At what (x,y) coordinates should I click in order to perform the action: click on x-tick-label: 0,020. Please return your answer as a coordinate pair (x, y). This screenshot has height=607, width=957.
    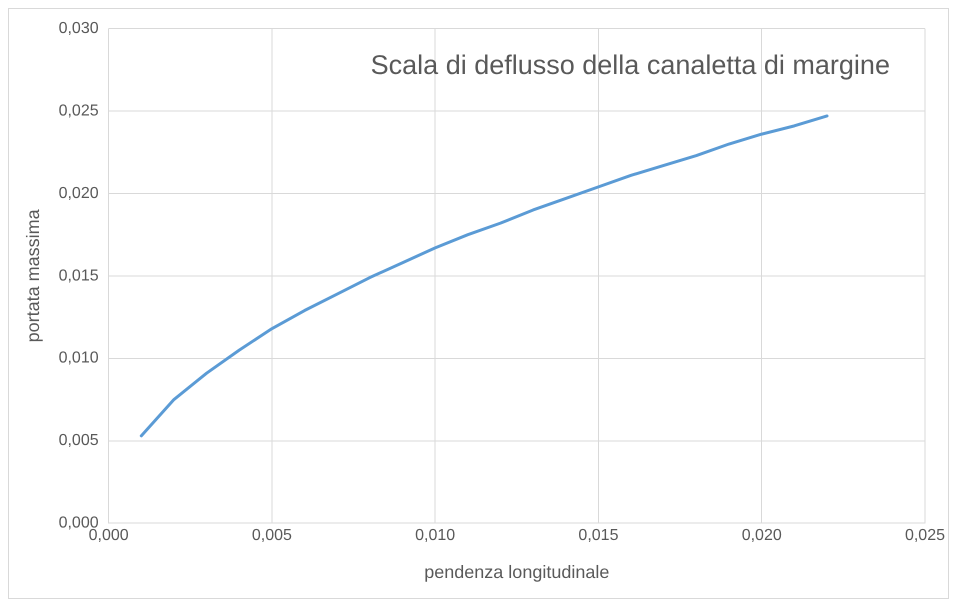
    Looking at the image, I should click on (762, 535).